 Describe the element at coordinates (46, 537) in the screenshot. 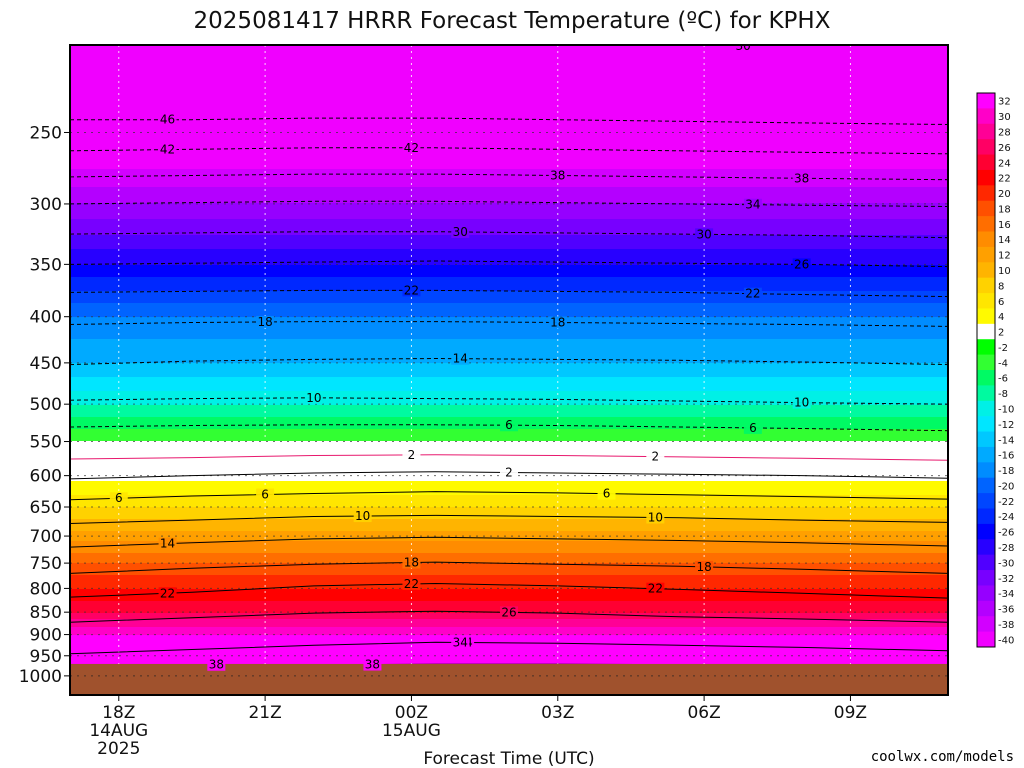

I see `y-tick-label: 700` at that location.